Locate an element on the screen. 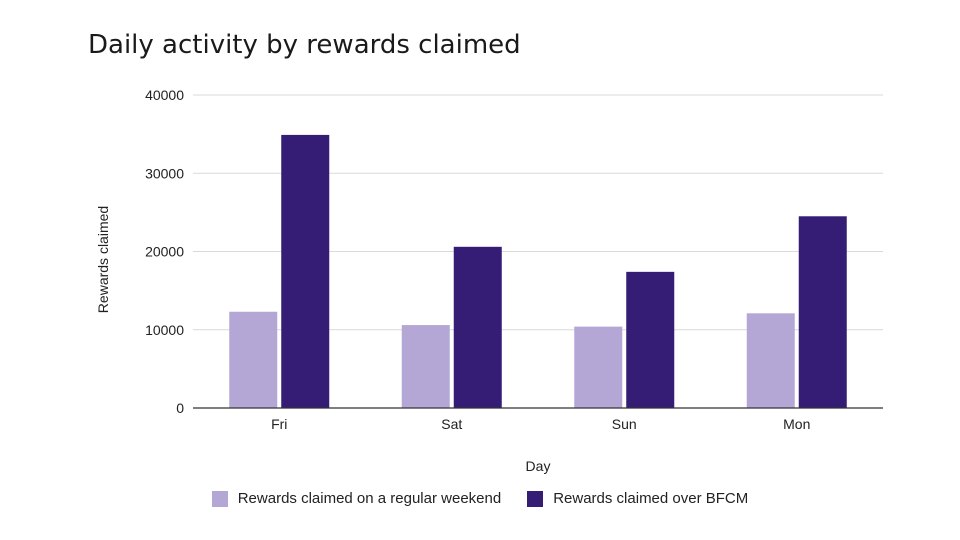 The image size is (960, 540). y-tick-labels: 0 10000 20000 30000 40000 is located at coordinates (164, 251).